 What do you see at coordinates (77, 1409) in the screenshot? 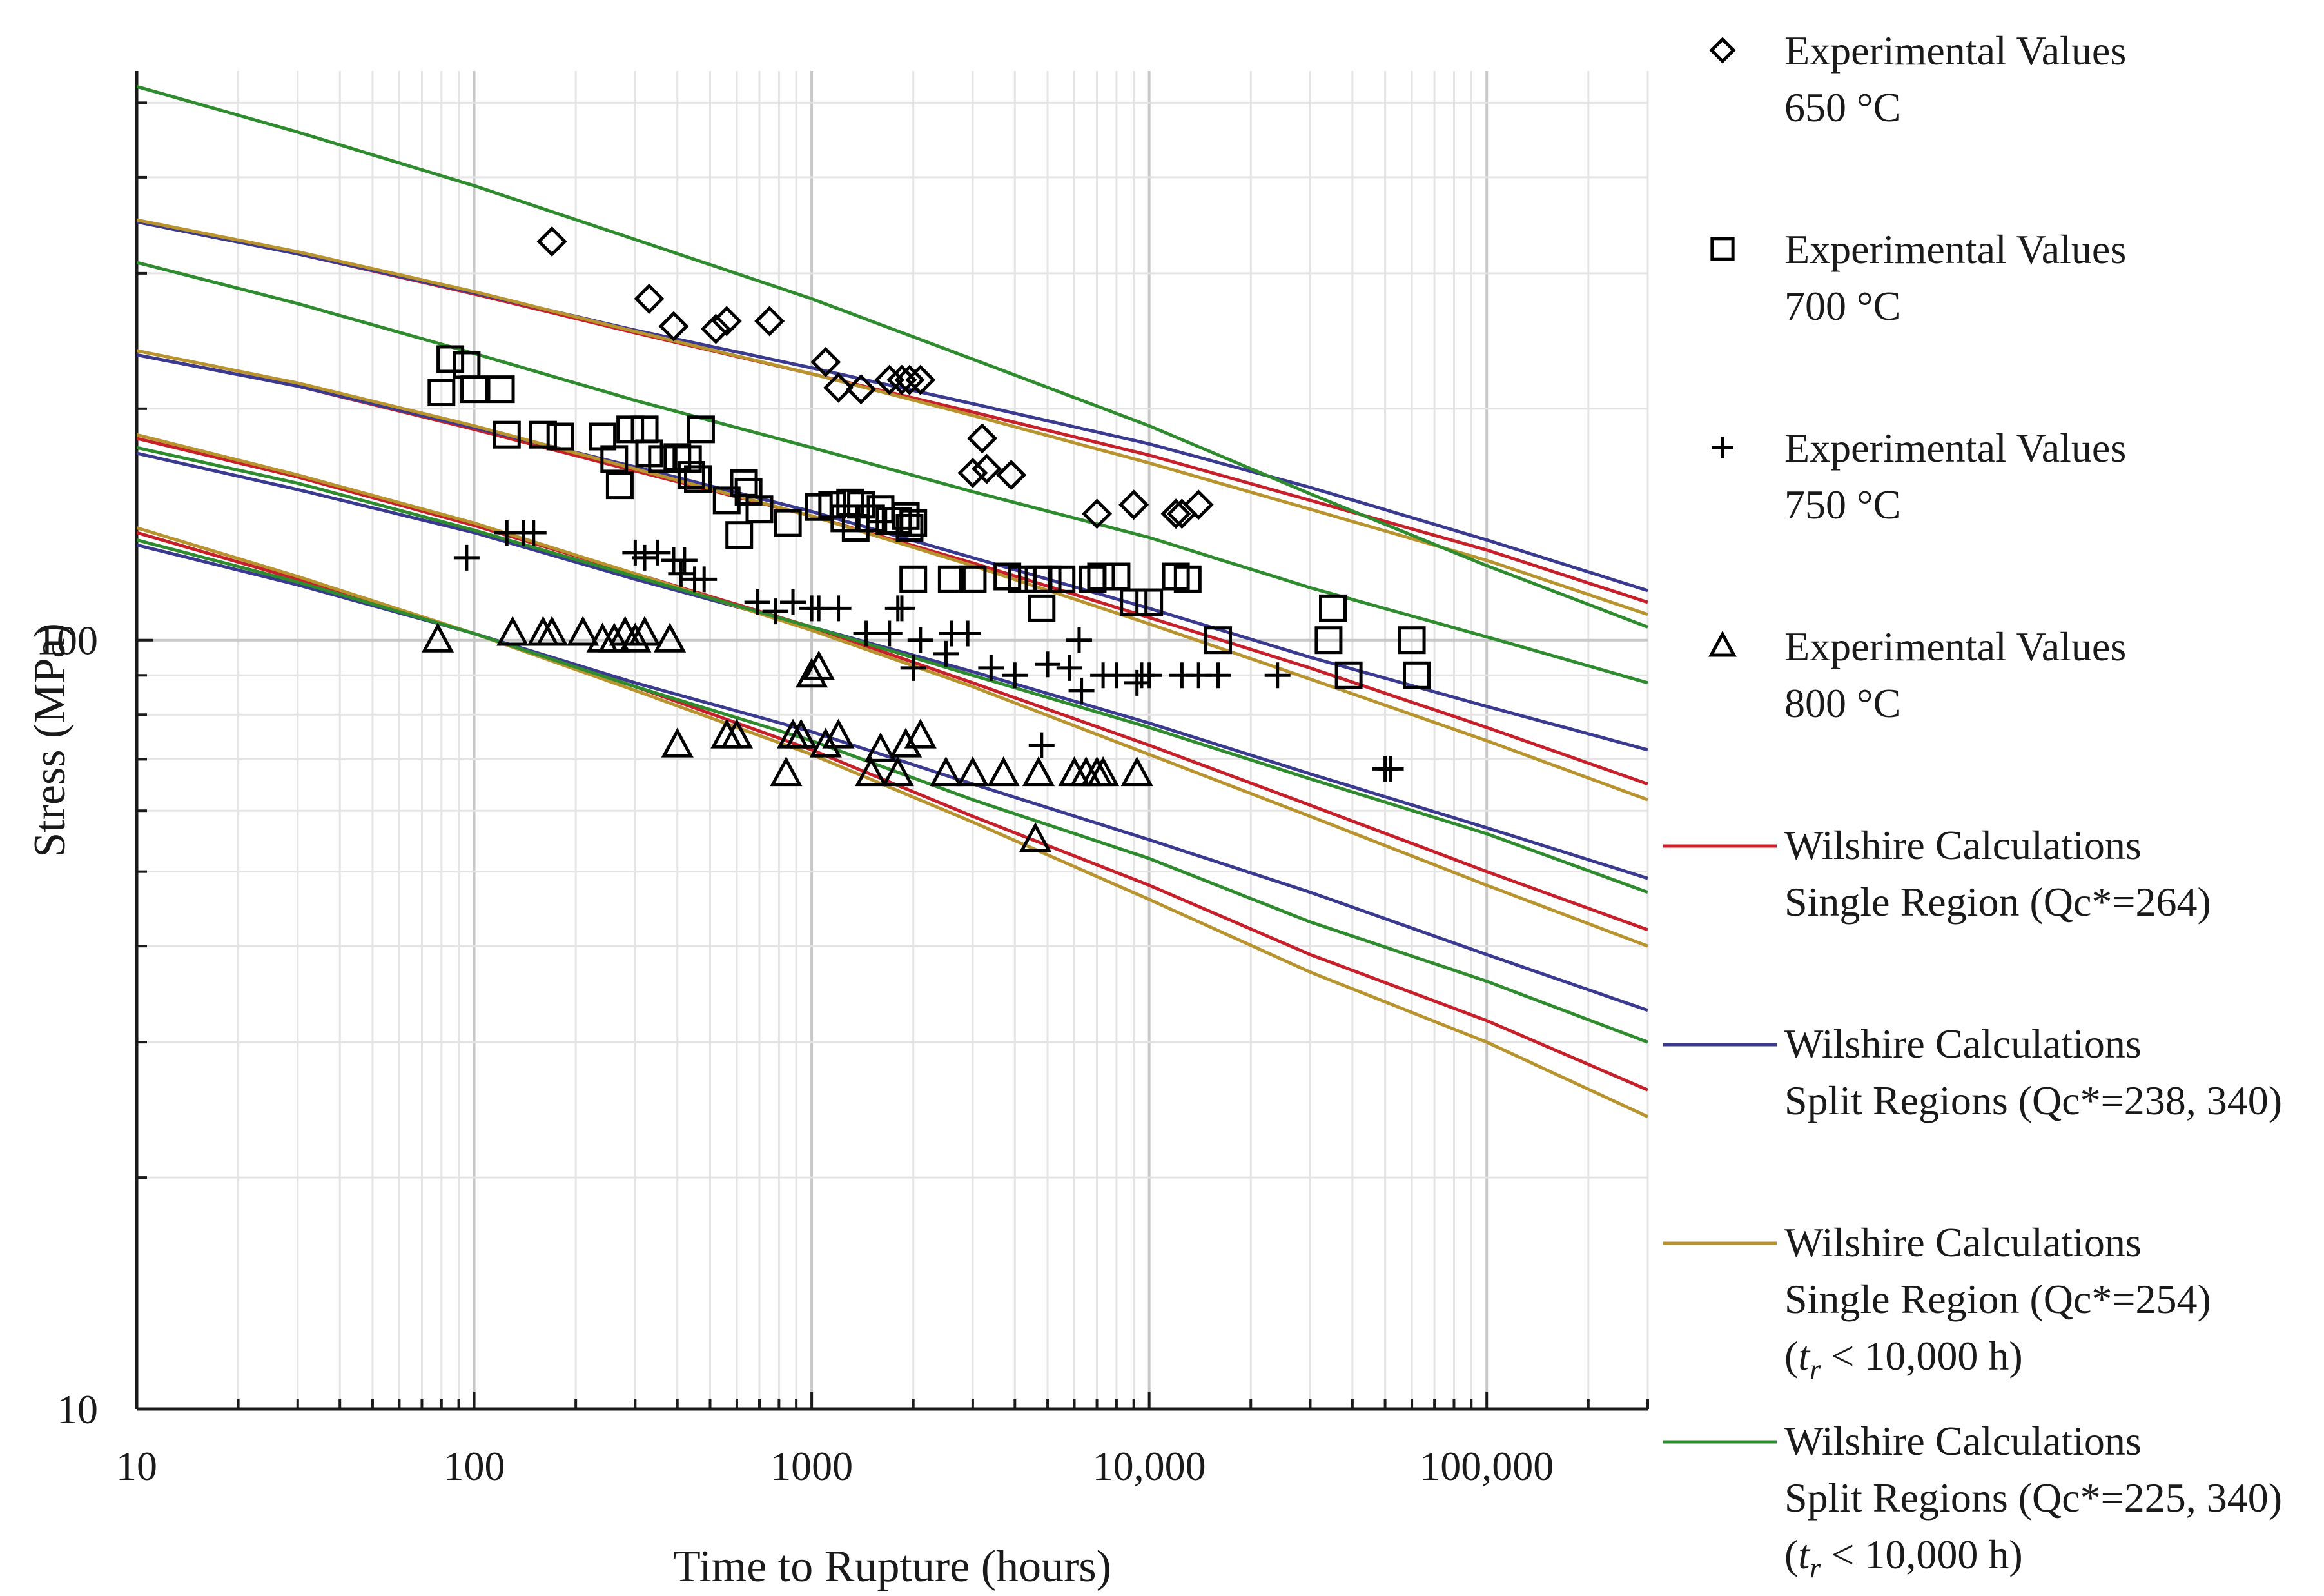
I see `y-tick-label: 10` at bounding box center [77, 1409].